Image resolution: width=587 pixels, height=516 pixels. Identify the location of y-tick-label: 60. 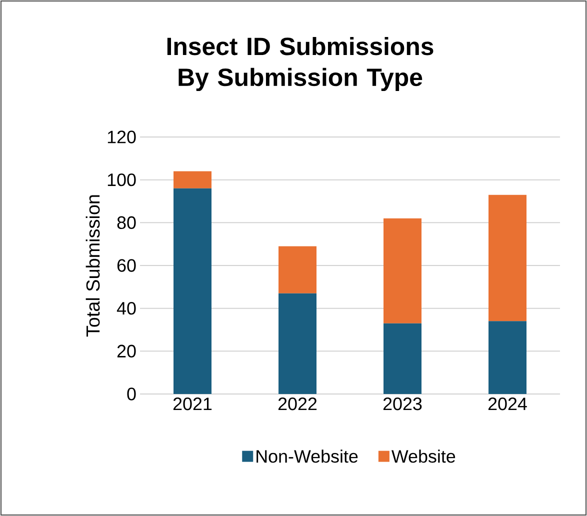
(126, 265).